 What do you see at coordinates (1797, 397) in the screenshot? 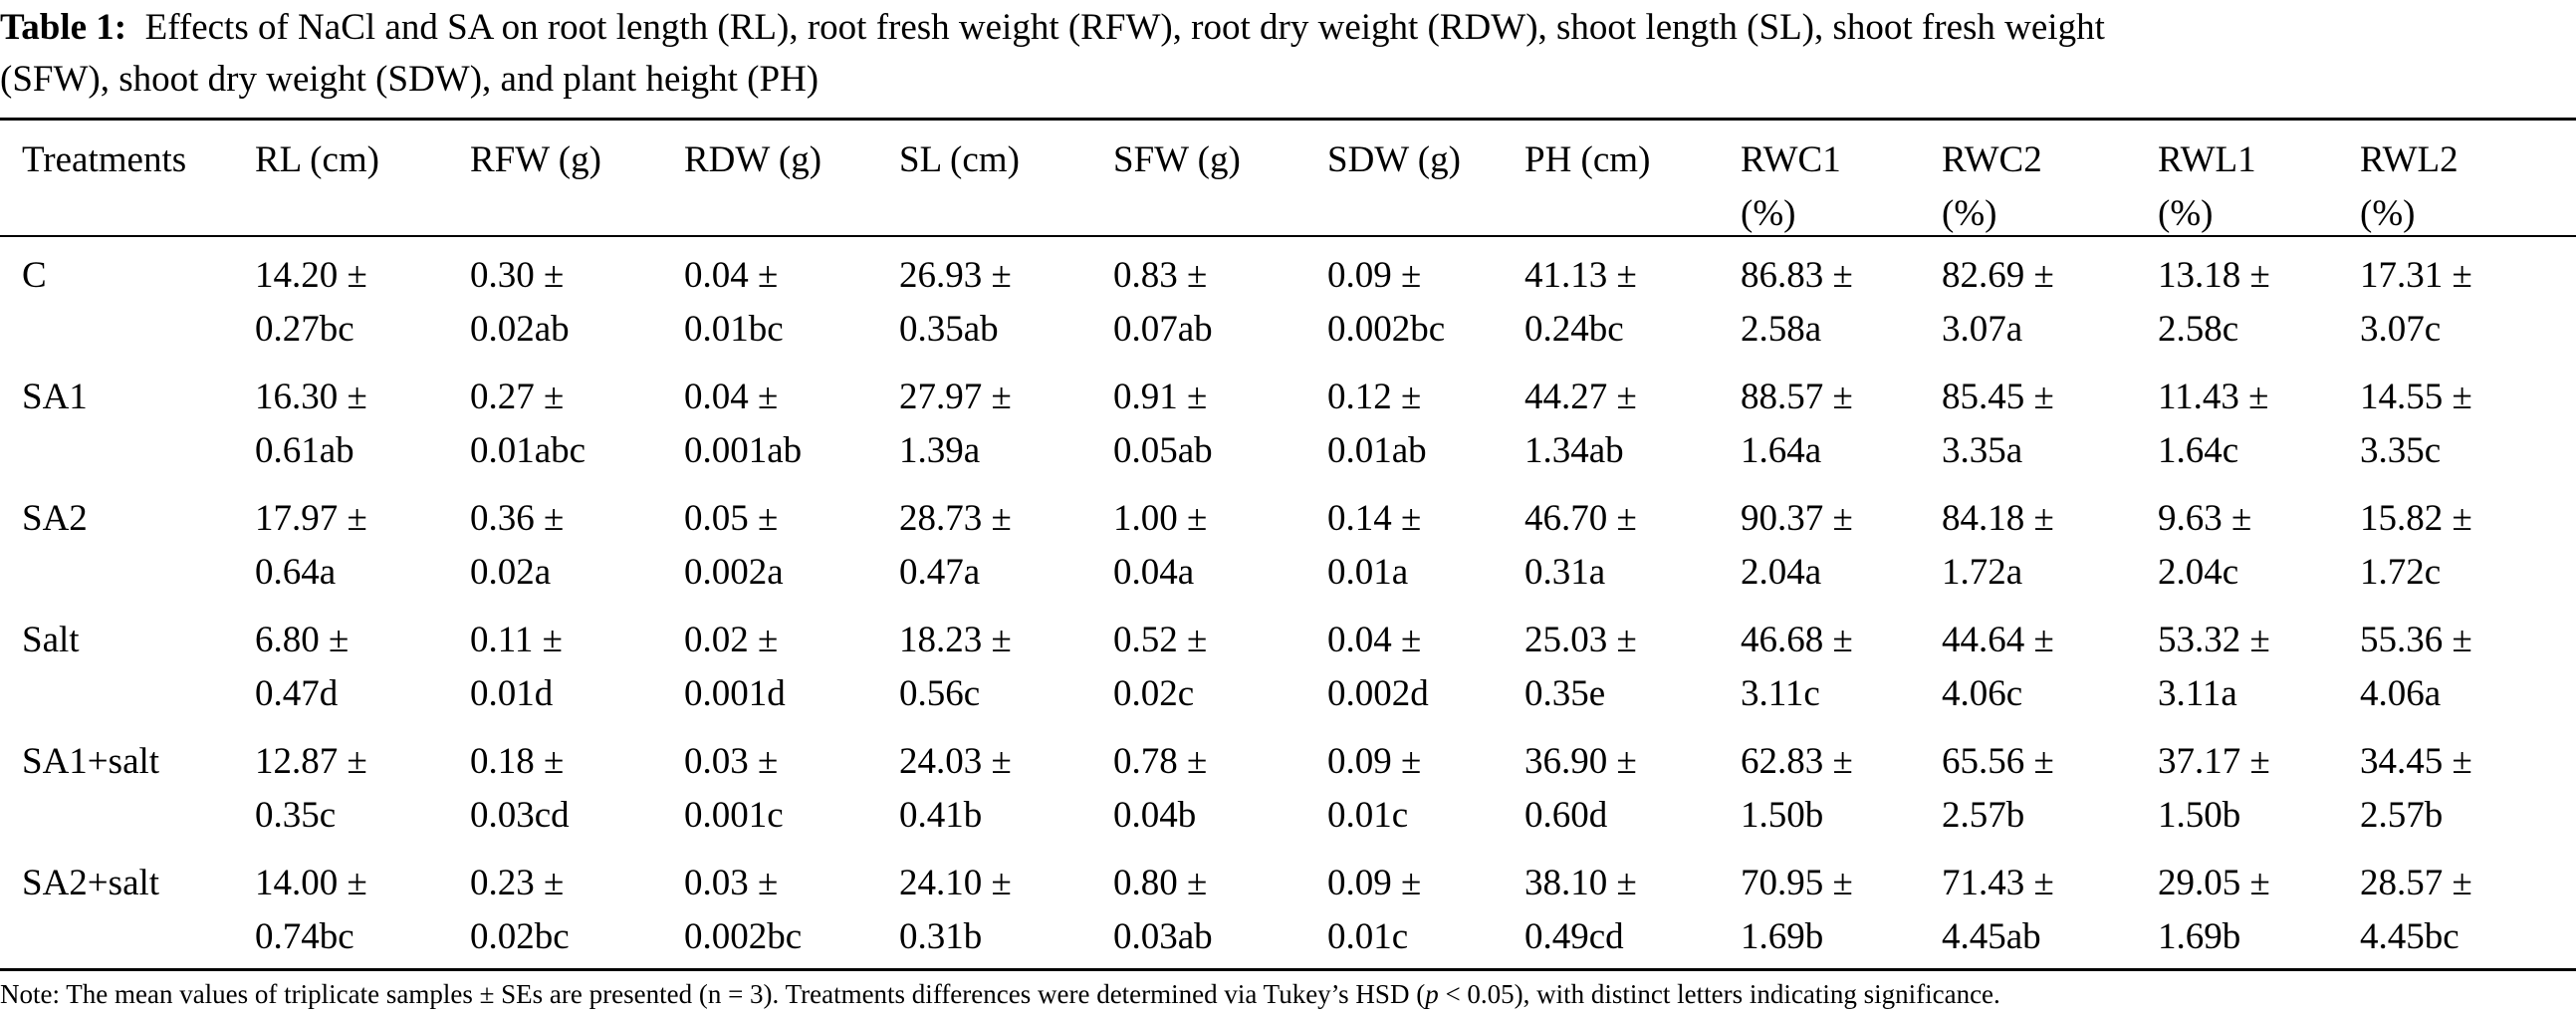
I see `table-cell: 88.57 ±` at bounding box center [1797, 397].